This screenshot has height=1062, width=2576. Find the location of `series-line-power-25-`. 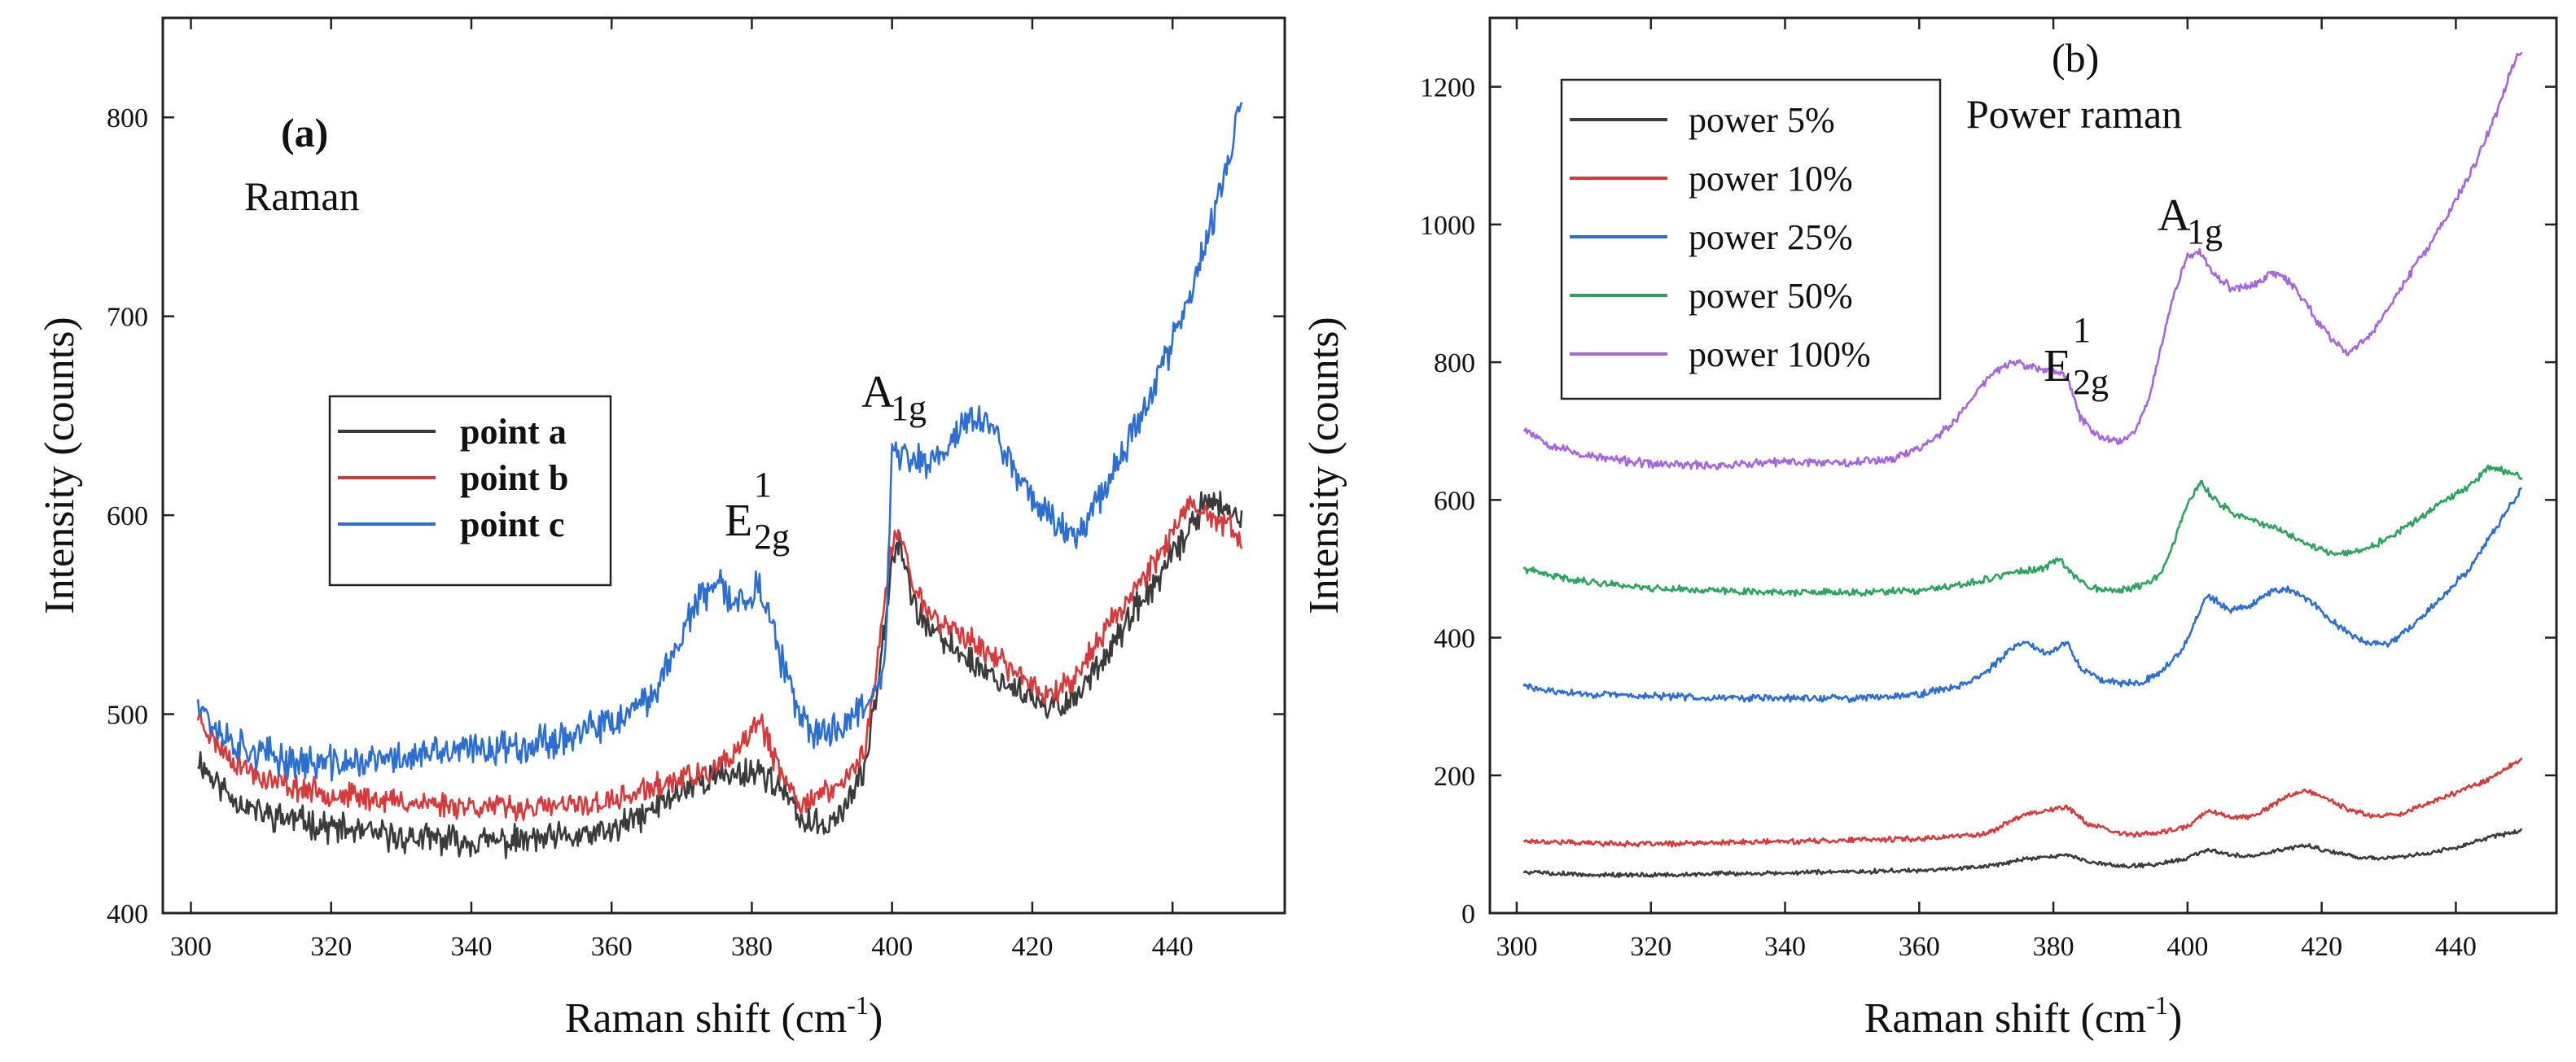

series-line-power-25- is located at coordinates (2022, 595).